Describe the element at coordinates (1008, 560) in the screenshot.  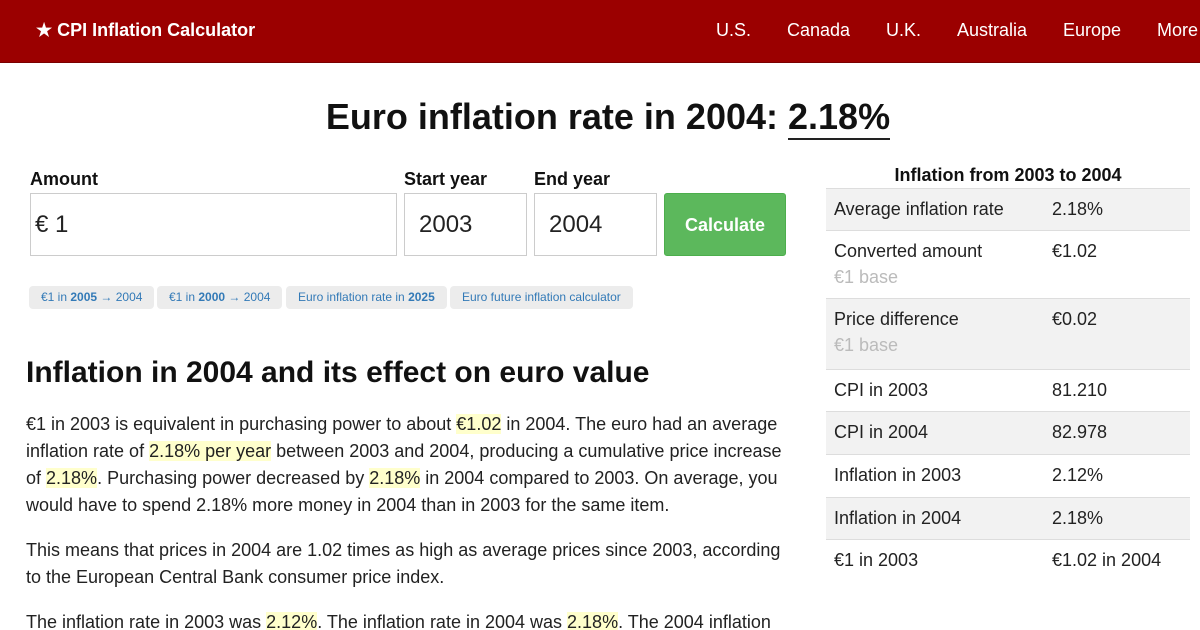
I see `table-row: €1 in 2003 €1.02 in 2004` at that location.